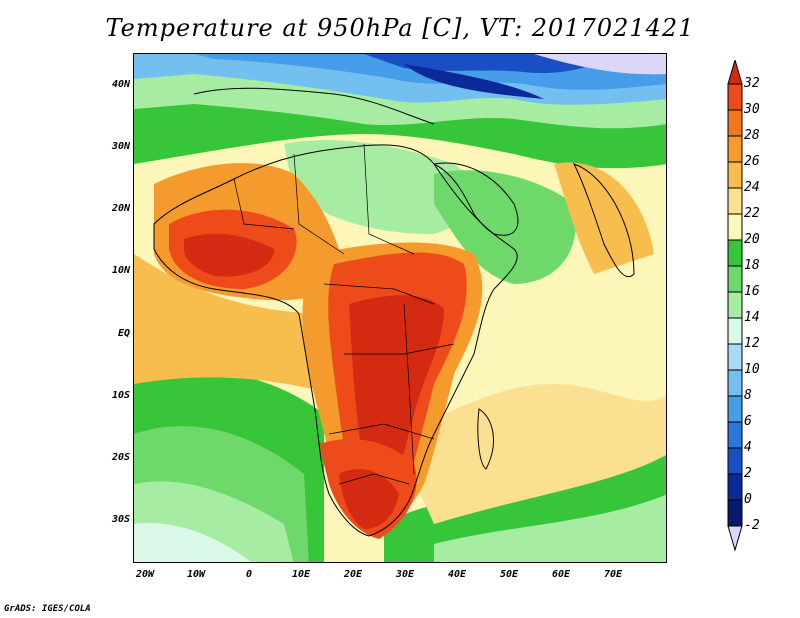 The width and height of the screenshot is (800, 618). I want to click on colorbar-tick-label: 8, so click(748, 395).